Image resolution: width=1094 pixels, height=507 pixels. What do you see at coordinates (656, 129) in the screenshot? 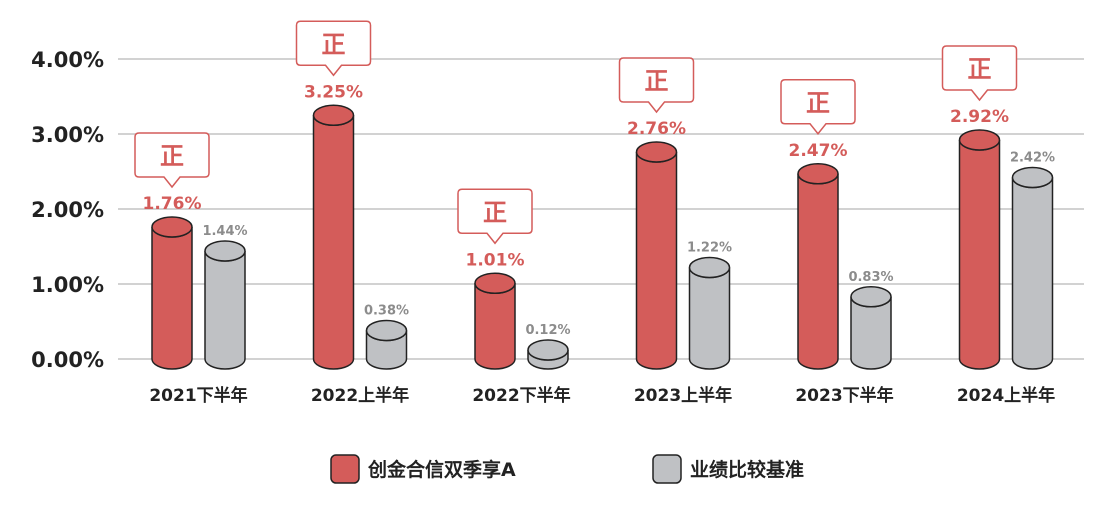
I see `data-label-fund: 2.76%` at bounding box center [656, 129].